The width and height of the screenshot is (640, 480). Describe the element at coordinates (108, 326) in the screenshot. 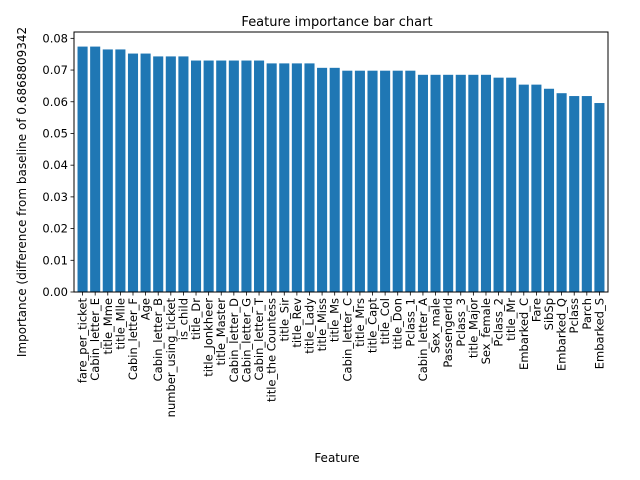

I see `x-tick-label: title_Mme` at that location.